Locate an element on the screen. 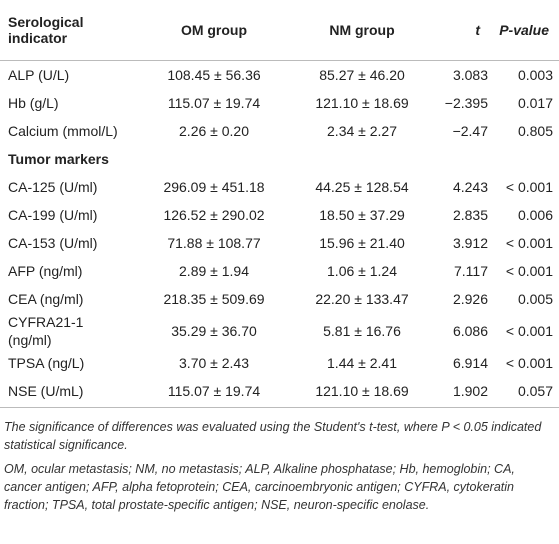 The image size is (559, 544). table-cell: 22.20 ± 133.47 is located at coordinates (362, 299).